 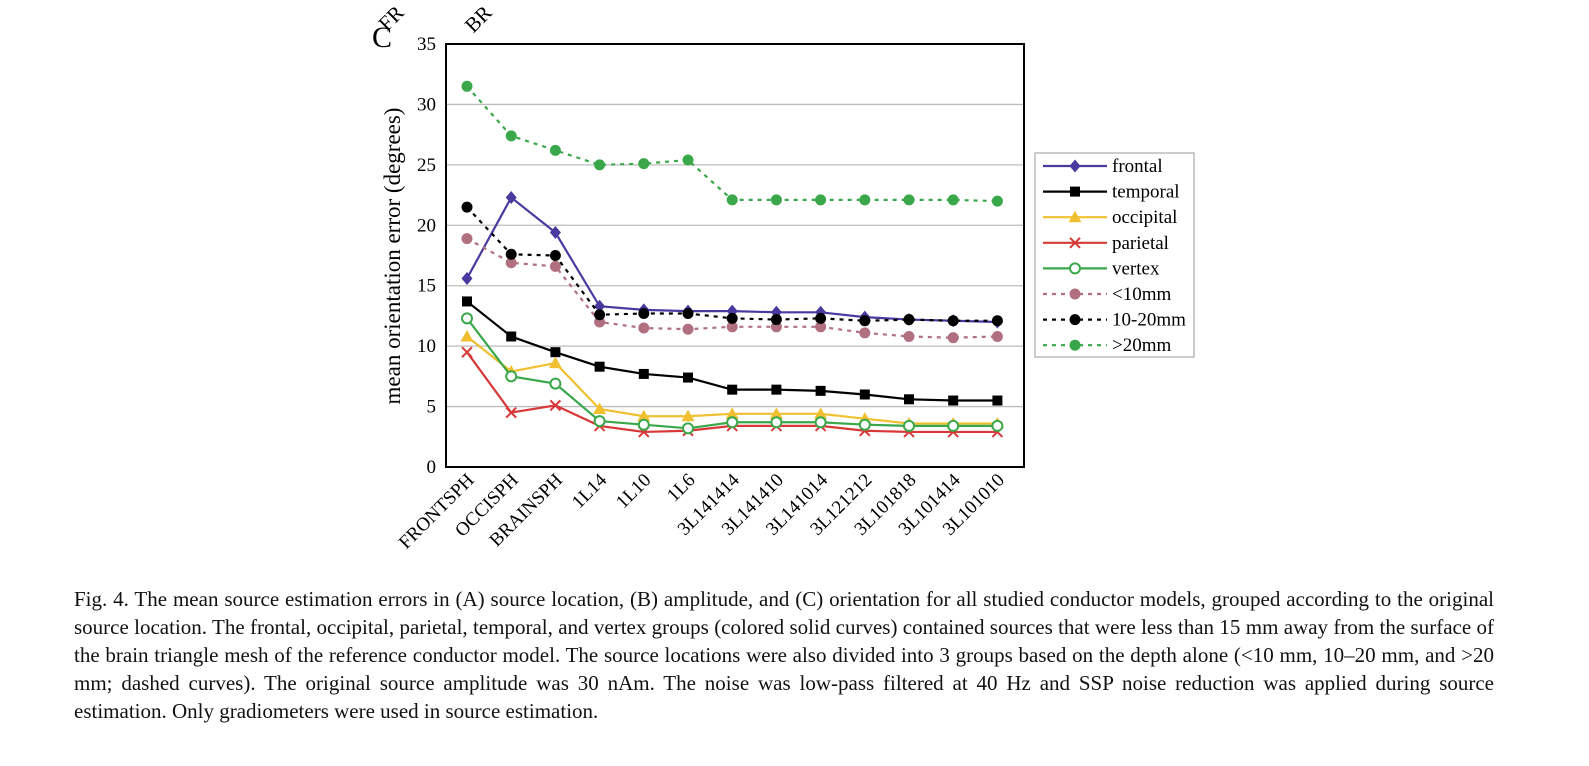 What do you see at coordinates (1141, 345) in the screenshot?
I see `legend-entry: >20mm` at bounding box center [1141, 345].